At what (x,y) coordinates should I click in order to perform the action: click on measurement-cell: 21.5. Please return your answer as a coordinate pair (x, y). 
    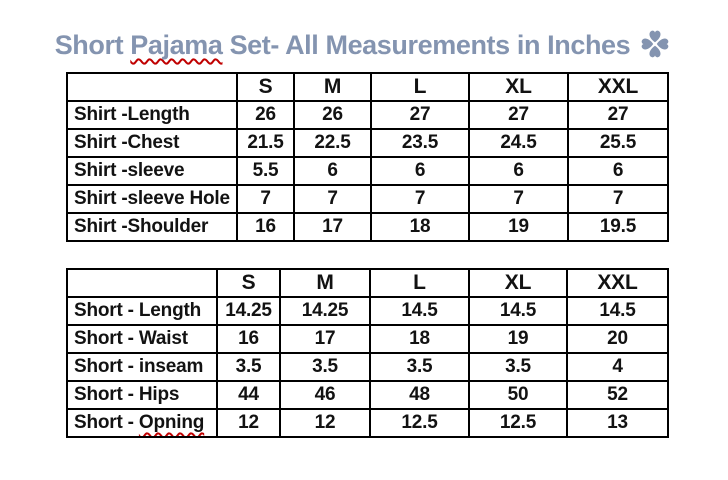
    Looking at the image, I should click on (265, 143).